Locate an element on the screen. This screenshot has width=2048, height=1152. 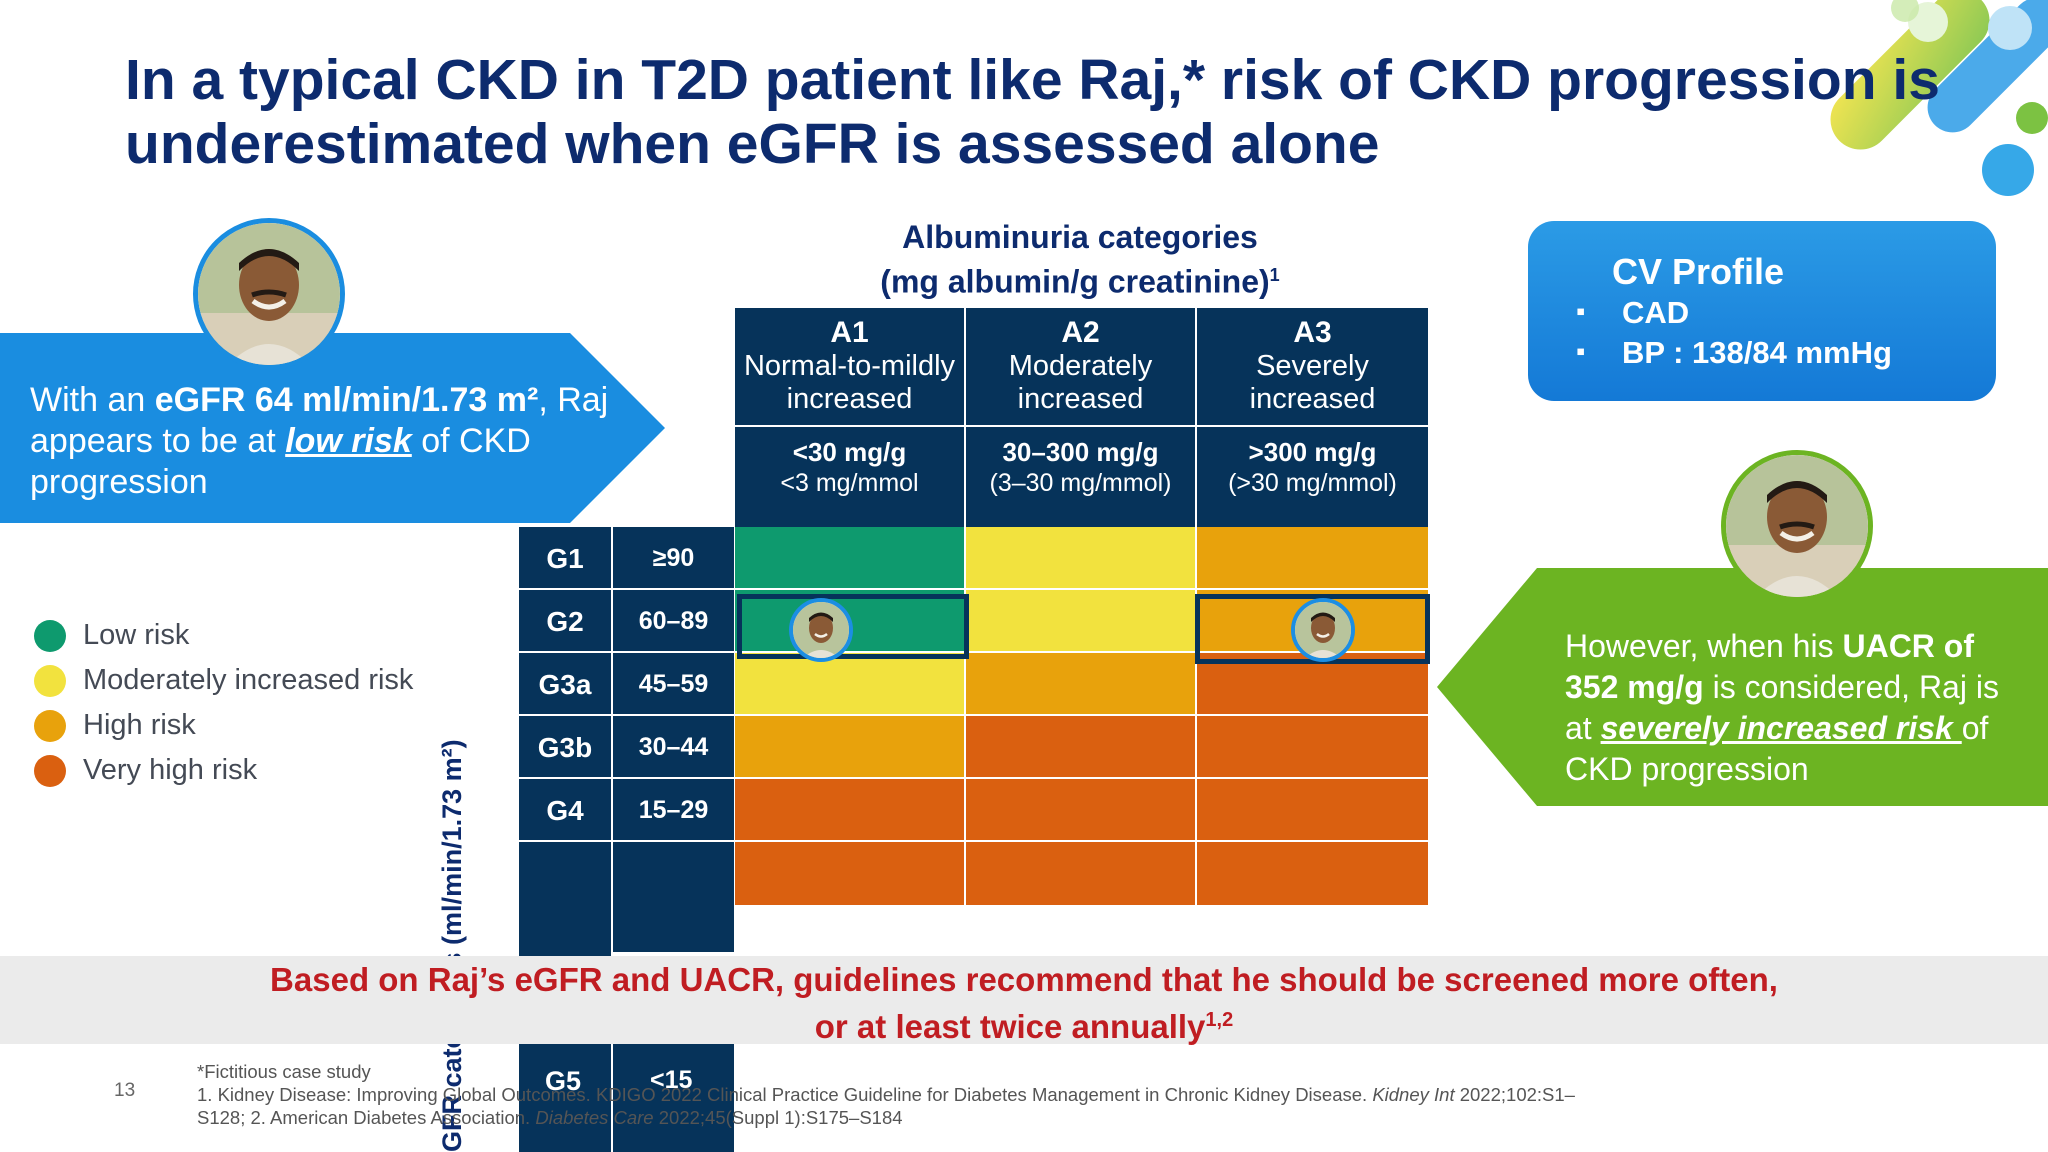
uacr-position-highlight is located at coordinates (1312, 629).